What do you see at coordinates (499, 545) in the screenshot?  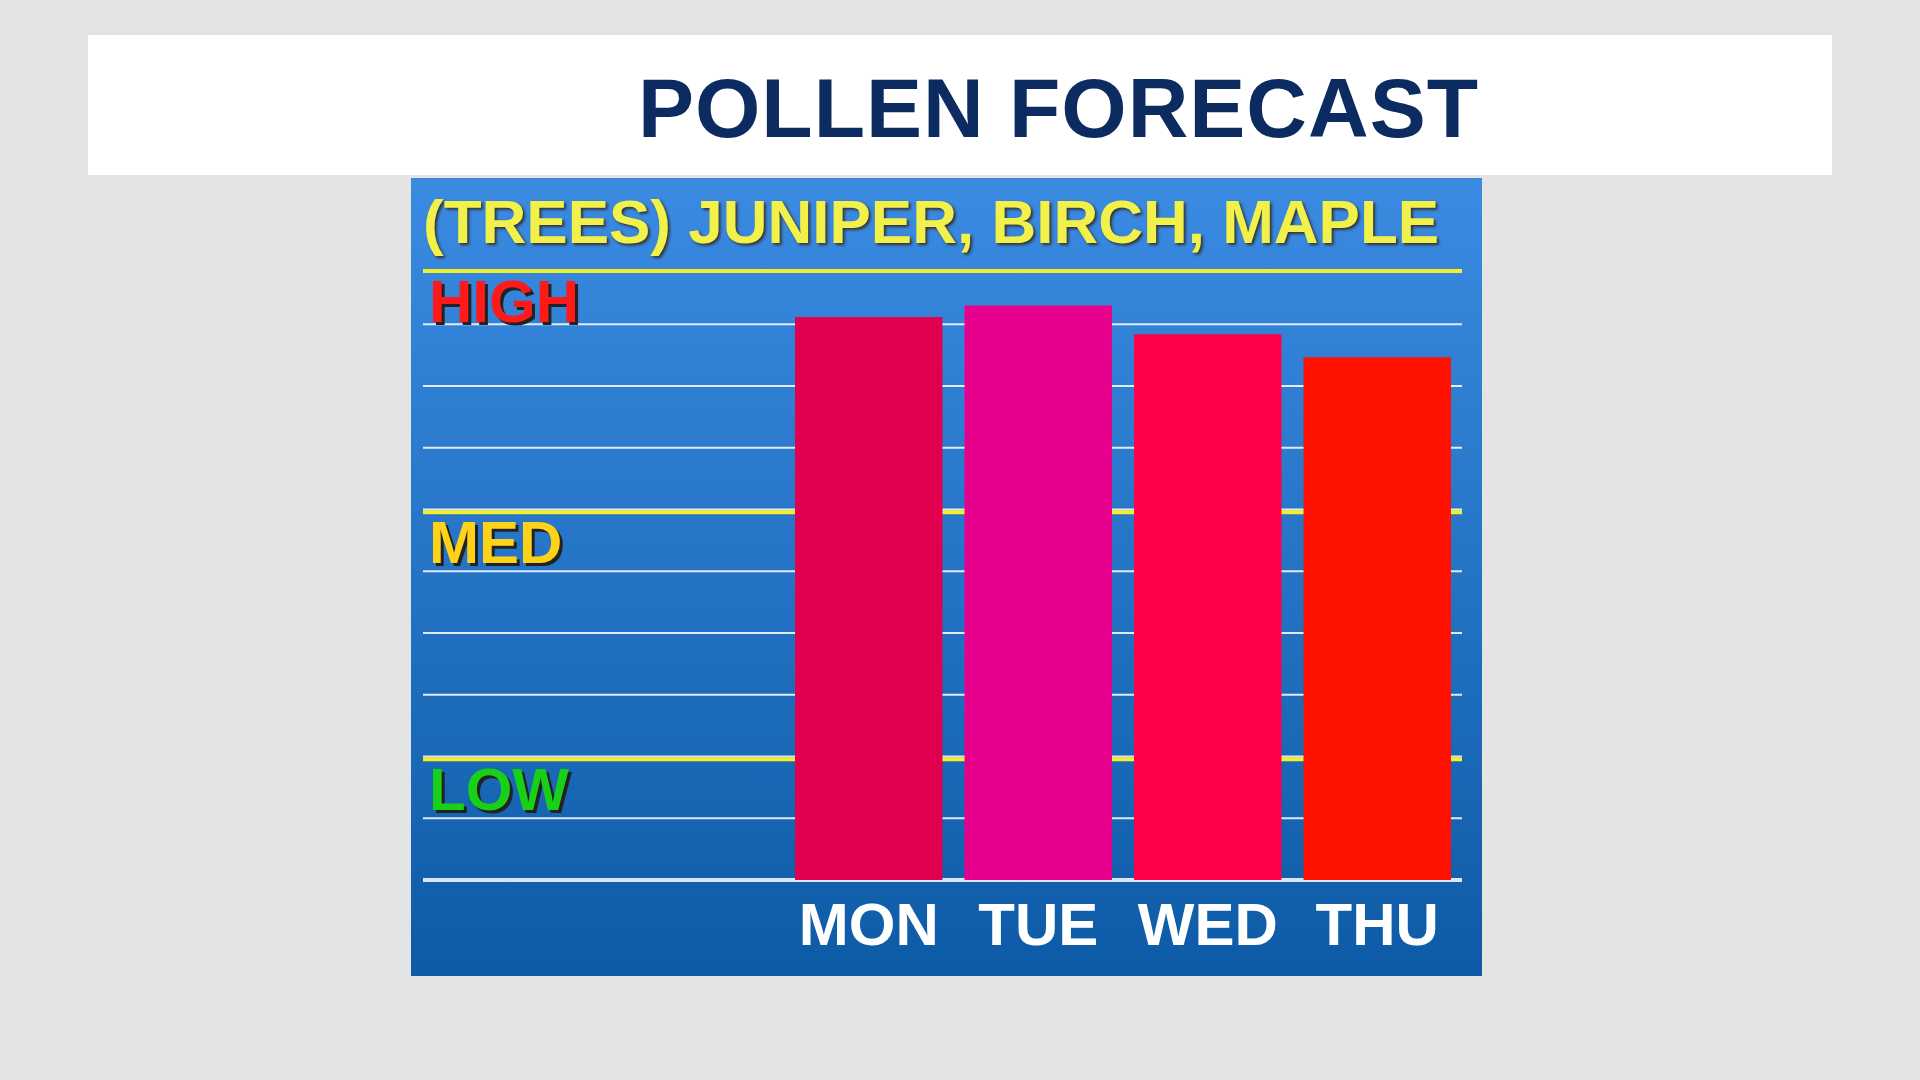 I see `ref-line-label: MED` at bounding box center [499, 545].